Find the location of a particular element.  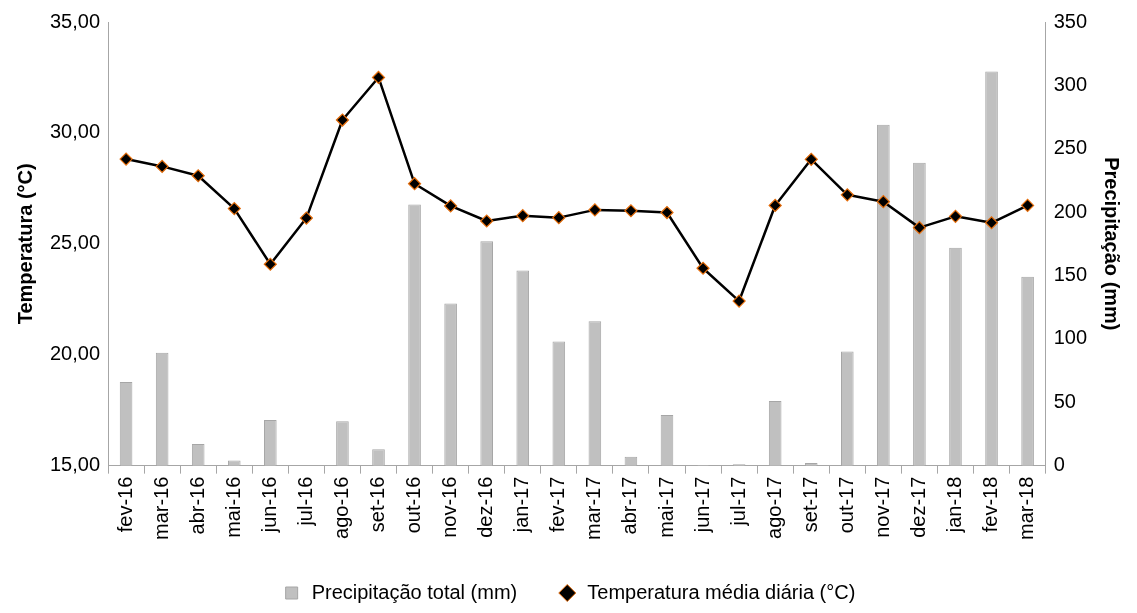

x-tick-label: fev-17 is located at coordinates (557, 504).